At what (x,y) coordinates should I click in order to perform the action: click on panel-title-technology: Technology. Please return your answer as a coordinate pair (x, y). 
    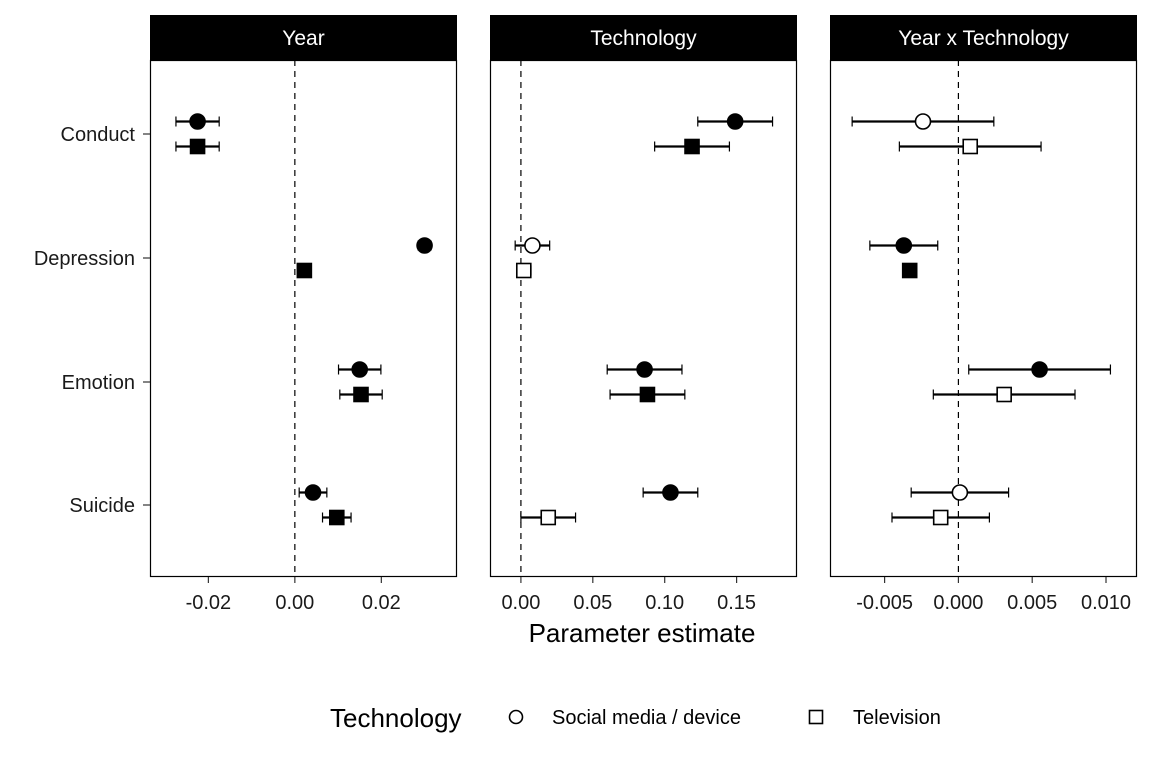
    Looking at the image, I should click on (643, 38).